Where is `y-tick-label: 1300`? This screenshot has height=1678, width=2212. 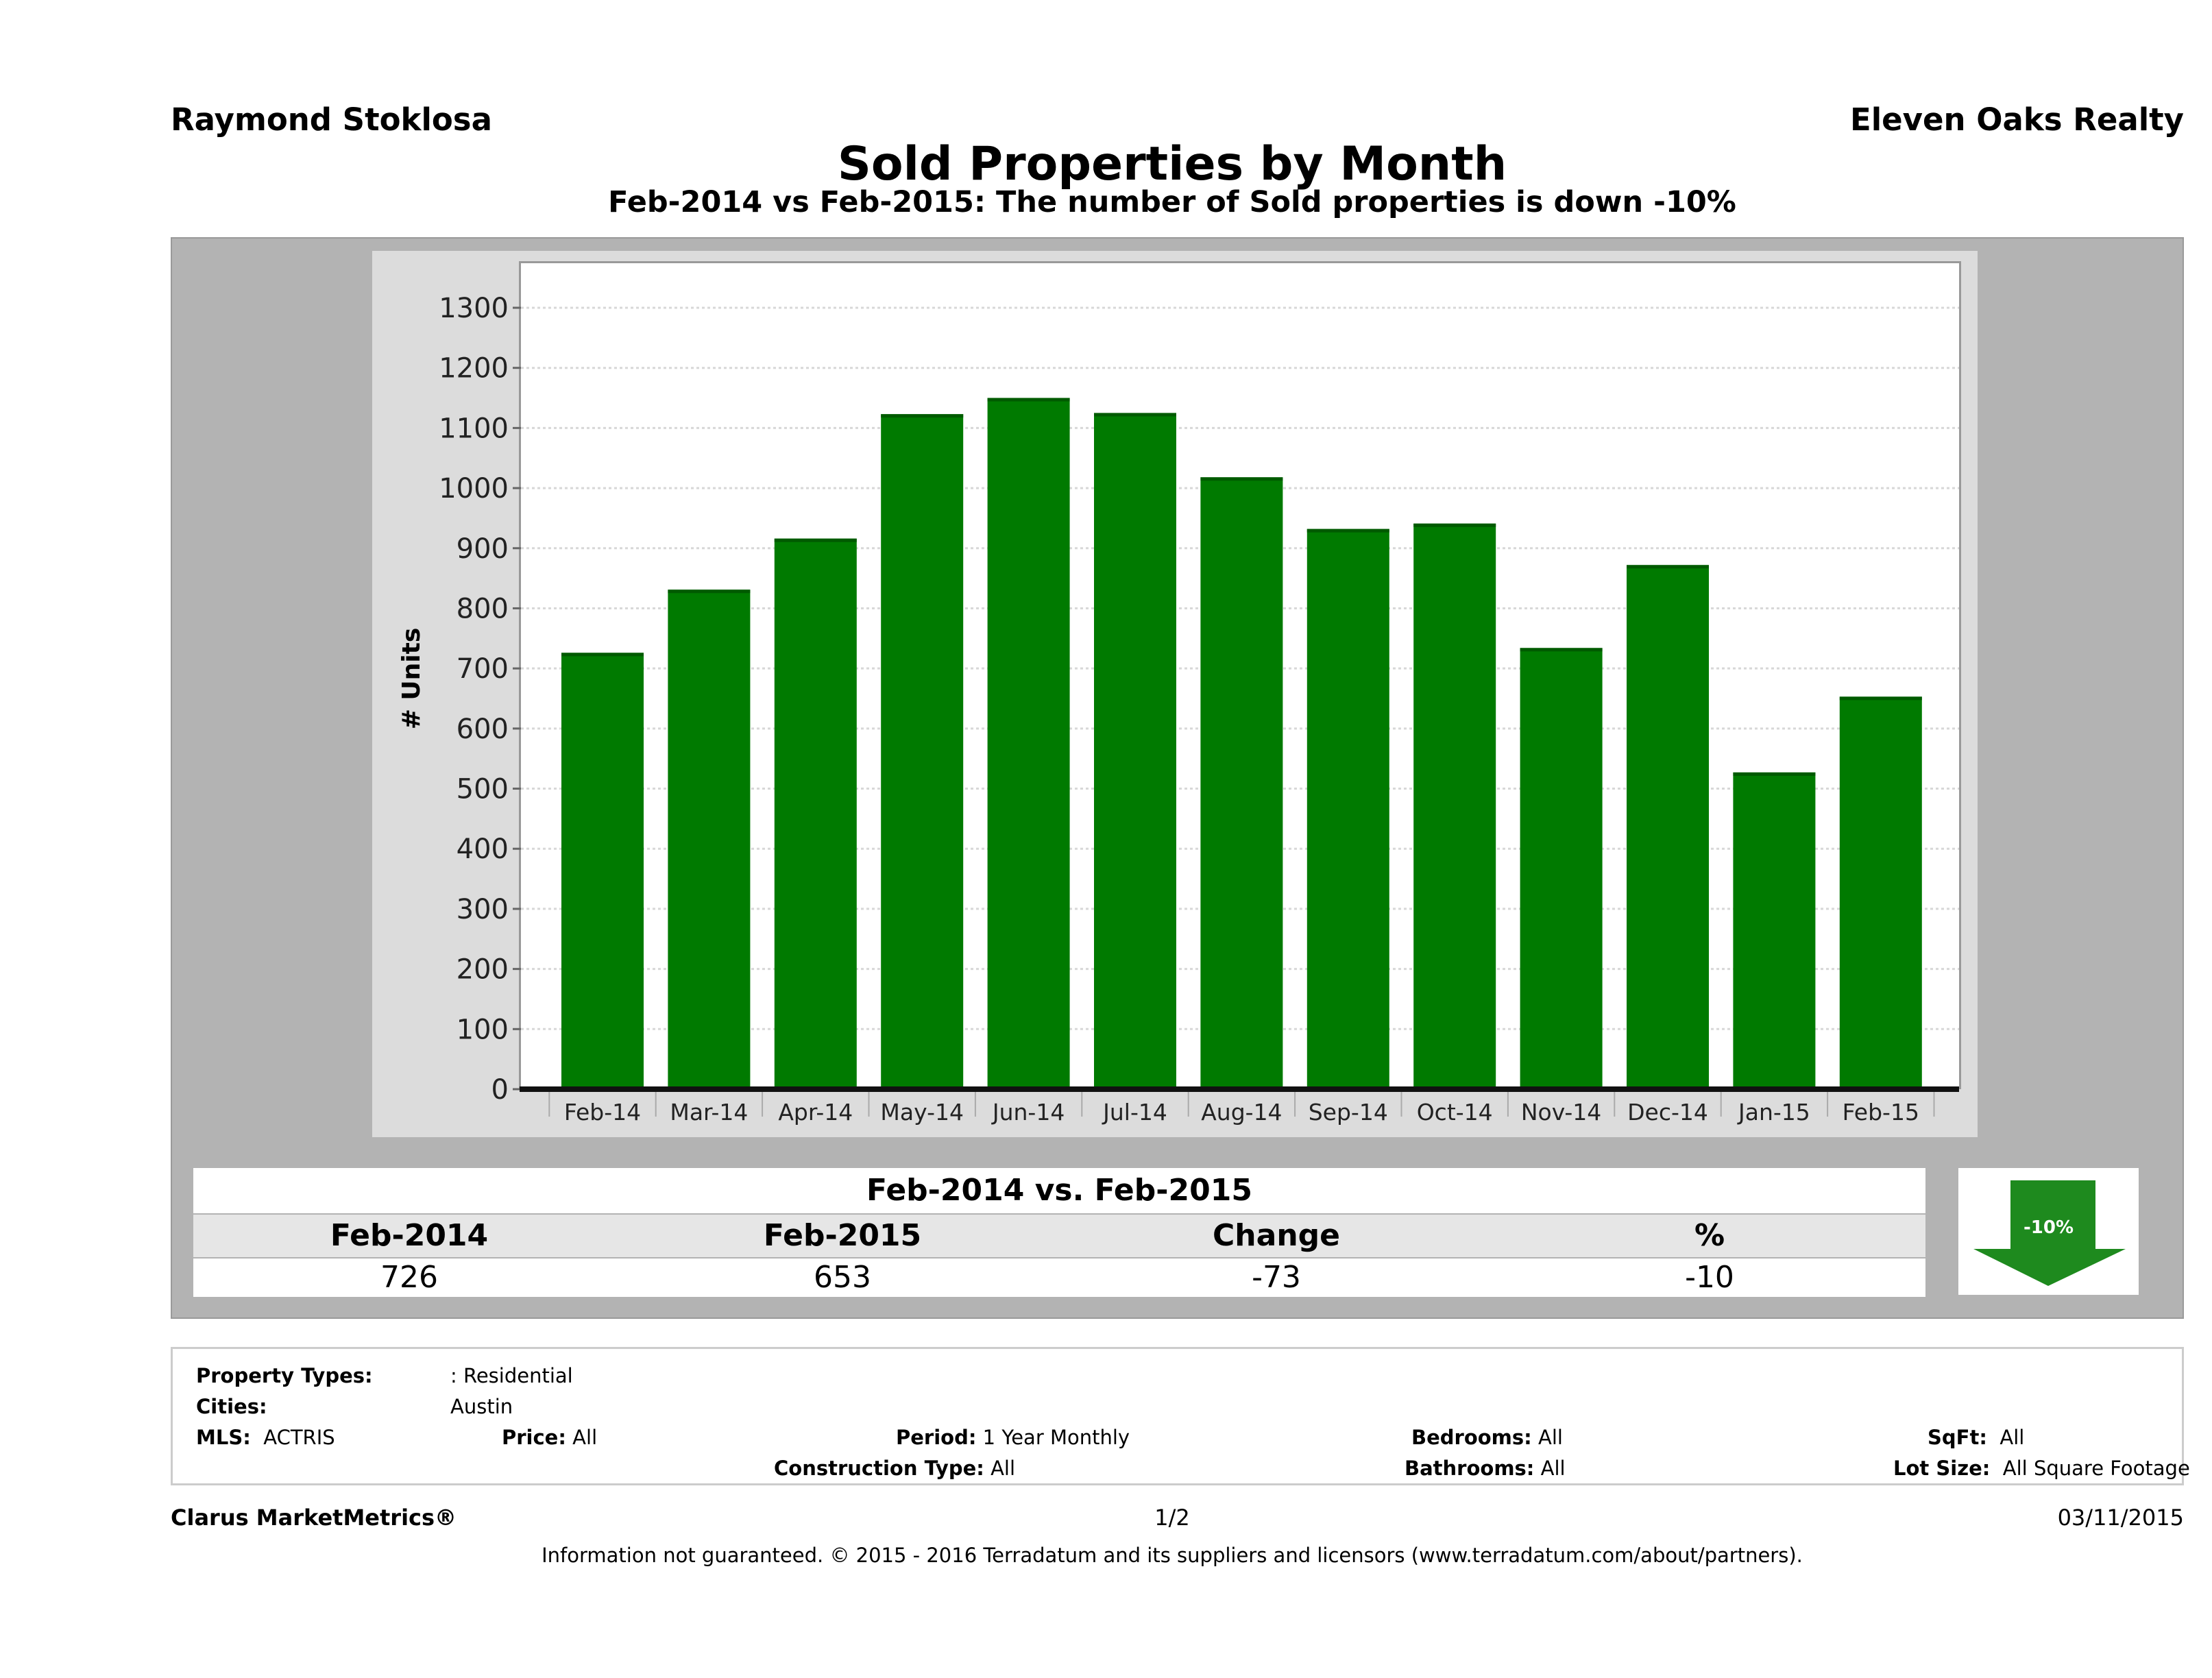 y-tick-label: 1300 is located at coordinates (474, 308).